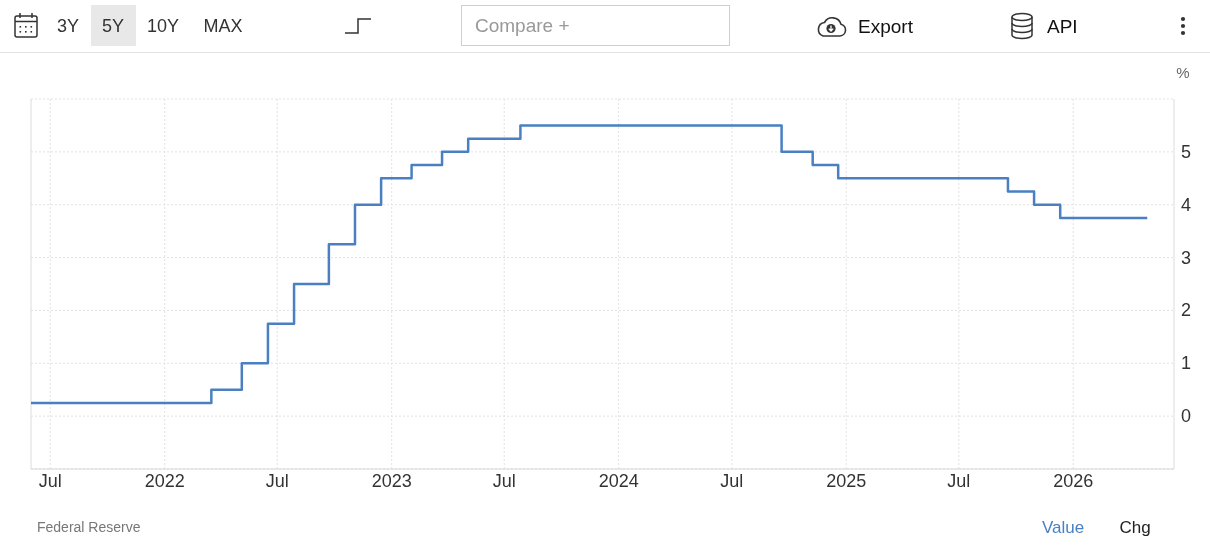 The width and height of the screenshot is (1210, 551). I want to click on y-tick-label: 2, so click(1186, 310).